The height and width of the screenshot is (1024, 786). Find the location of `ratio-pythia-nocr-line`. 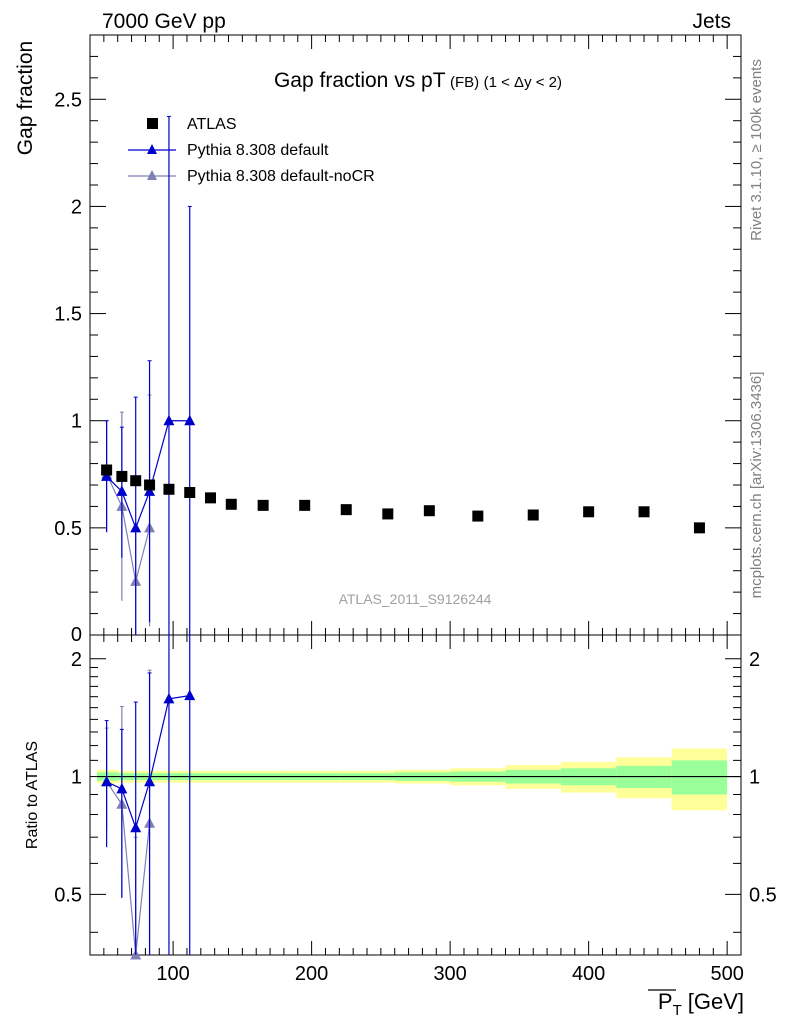

ratio-pythia-nocr-line is located at coordinates (128, 868).